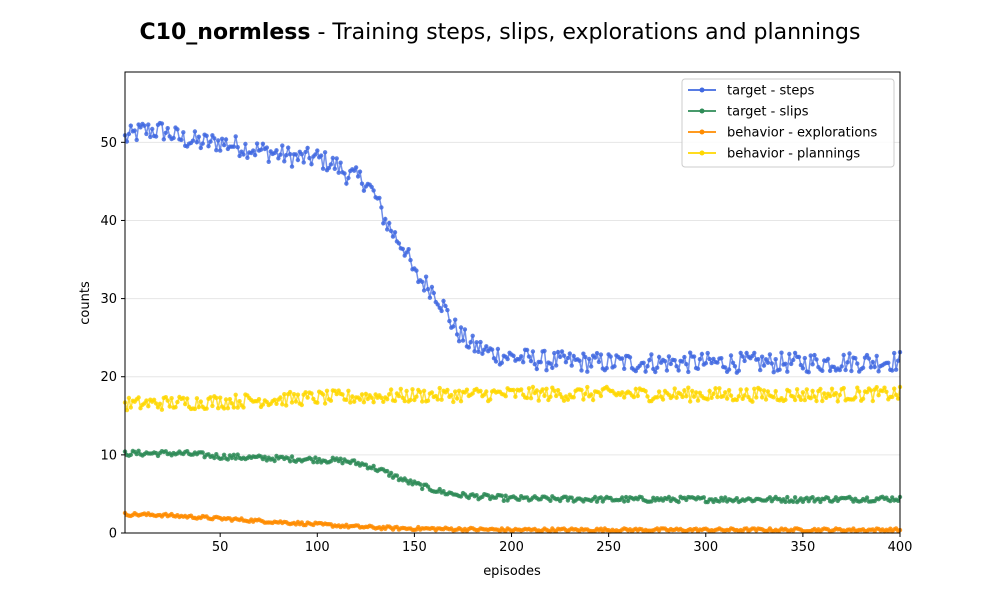 This screenshot has height=600, width=1000. I want to click on x-tick-label: 150, so click(414, 547).